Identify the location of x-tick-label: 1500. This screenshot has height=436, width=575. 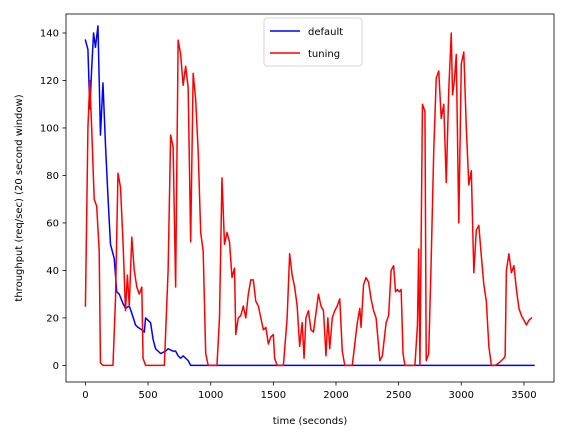
(273, 395).